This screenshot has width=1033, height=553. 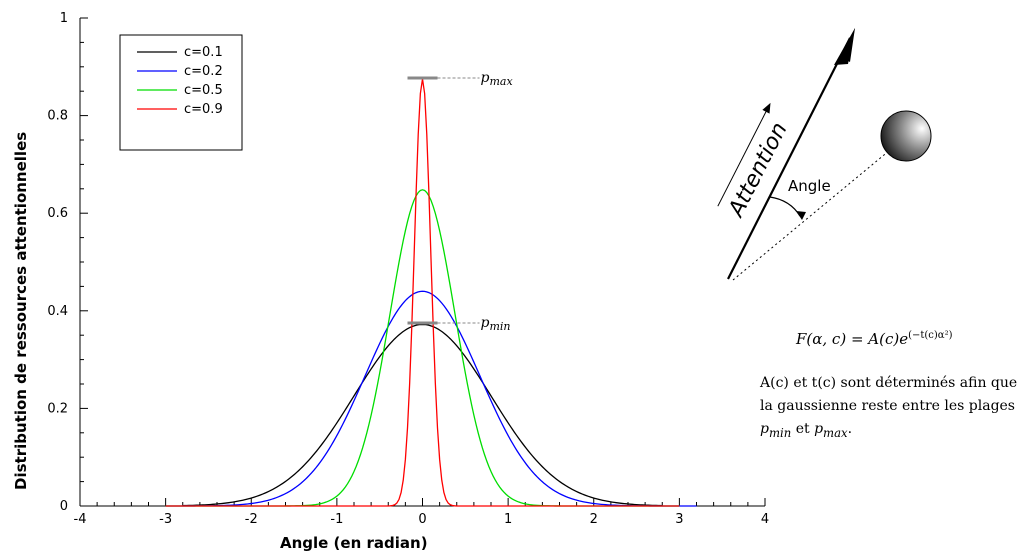 I want to click on angle-arc, so click(x=785, y=206).